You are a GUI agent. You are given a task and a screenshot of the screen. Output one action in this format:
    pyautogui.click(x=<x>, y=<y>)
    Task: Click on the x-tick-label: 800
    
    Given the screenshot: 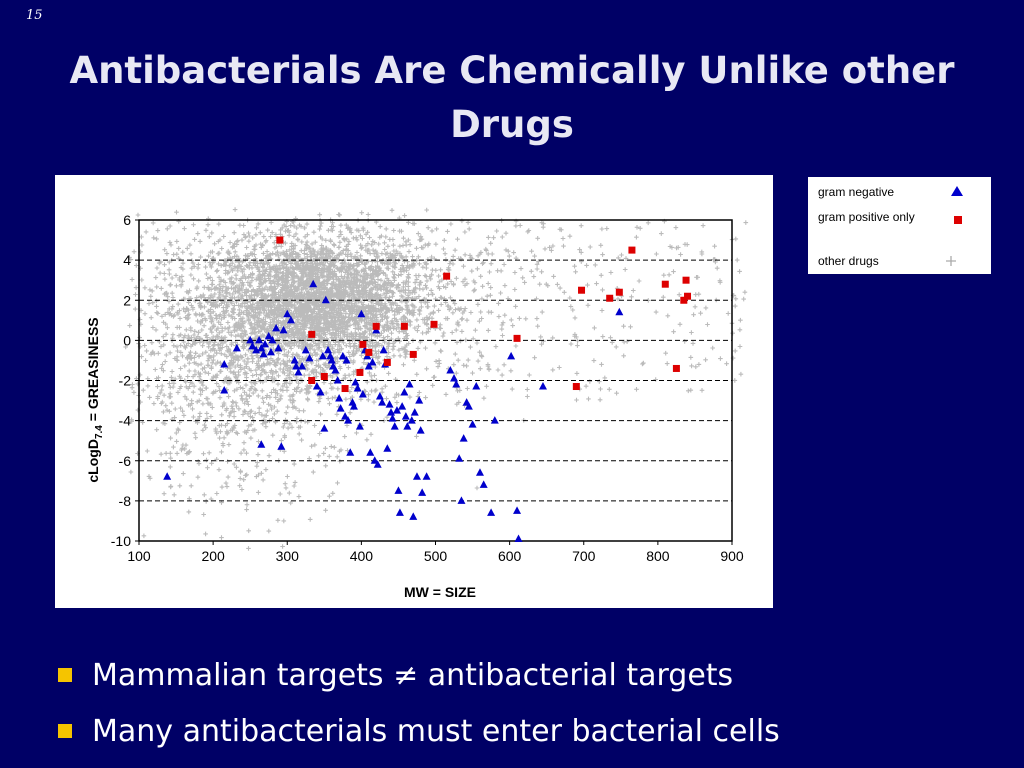 What is the action you would take?
    pyautogui.click(x=658, y=556)
    